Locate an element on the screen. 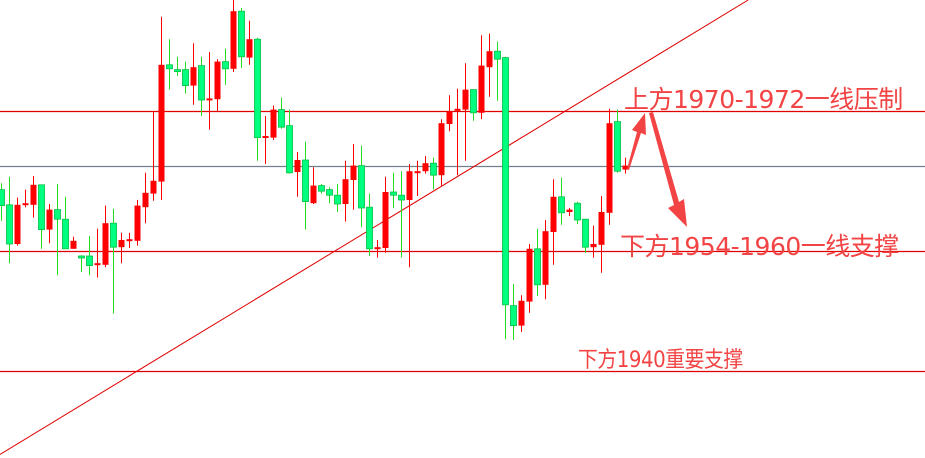 The image size is (925, 458). arrow-up-icon is located at coordinates (636, 141).